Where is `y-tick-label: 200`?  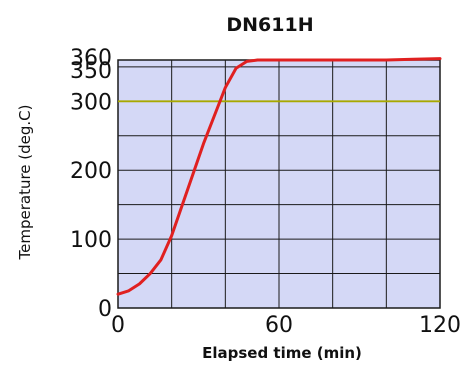
y-tick-label: 200 is located at coordinates (91, 171).